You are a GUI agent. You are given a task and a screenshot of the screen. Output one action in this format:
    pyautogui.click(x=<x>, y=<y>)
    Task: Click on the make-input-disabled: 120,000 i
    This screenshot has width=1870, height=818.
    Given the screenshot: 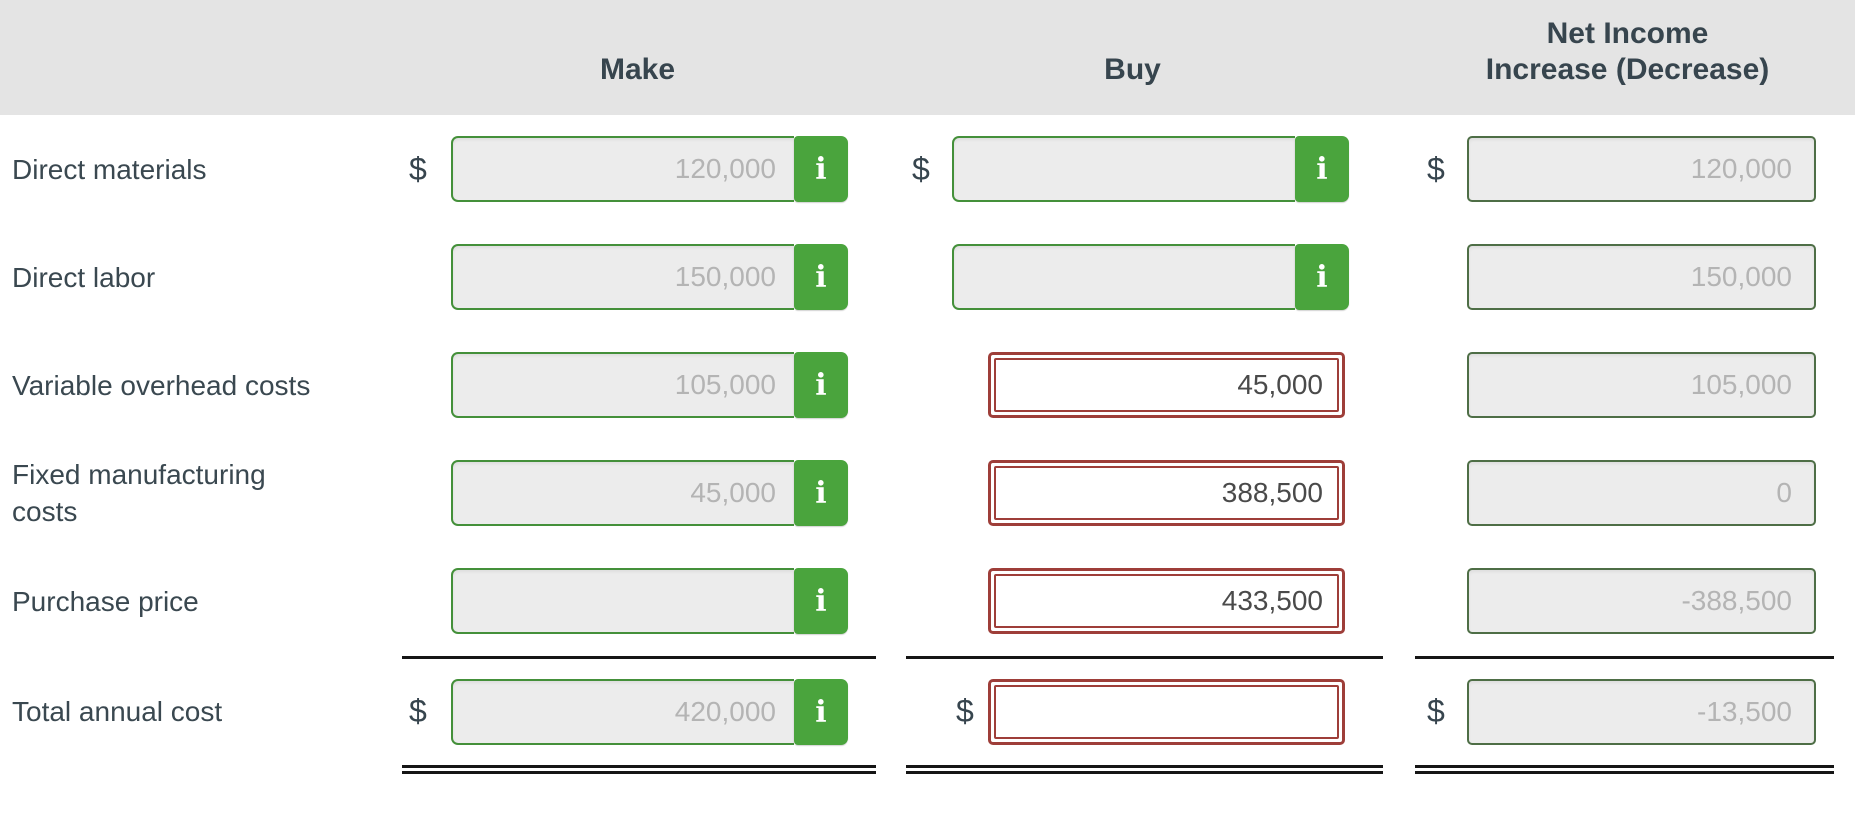 What is the action you would take?
    pyautogui.click(x=649, y=169)
    